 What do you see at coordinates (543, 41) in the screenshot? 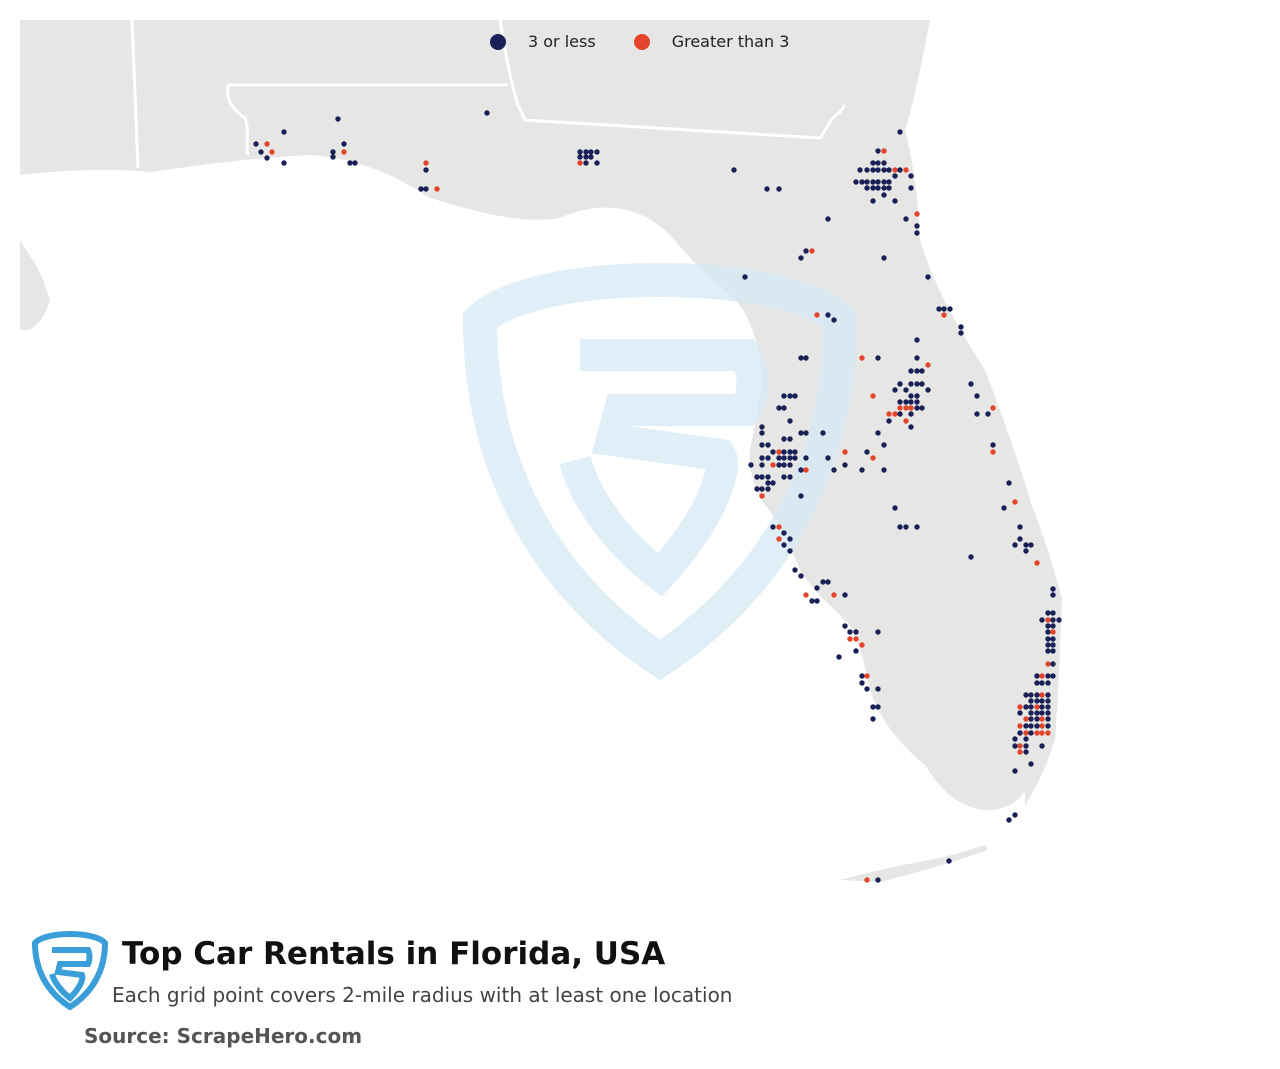
I see `legend-item-low: 3 or less` at bounding box center [543, 41].